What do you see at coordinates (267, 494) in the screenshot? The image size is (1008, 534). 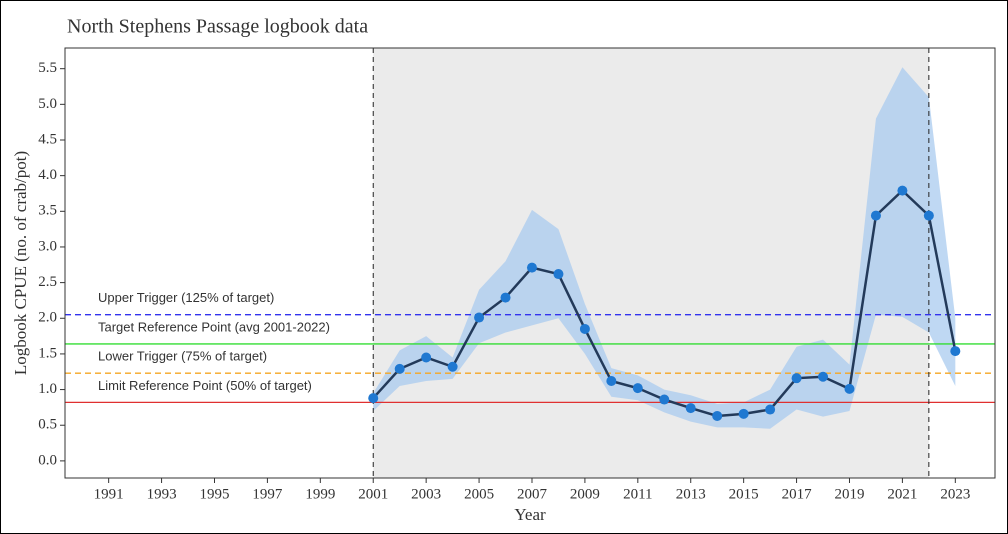 I see `x-tick-label: 1997` at bounding box center [267, 494].